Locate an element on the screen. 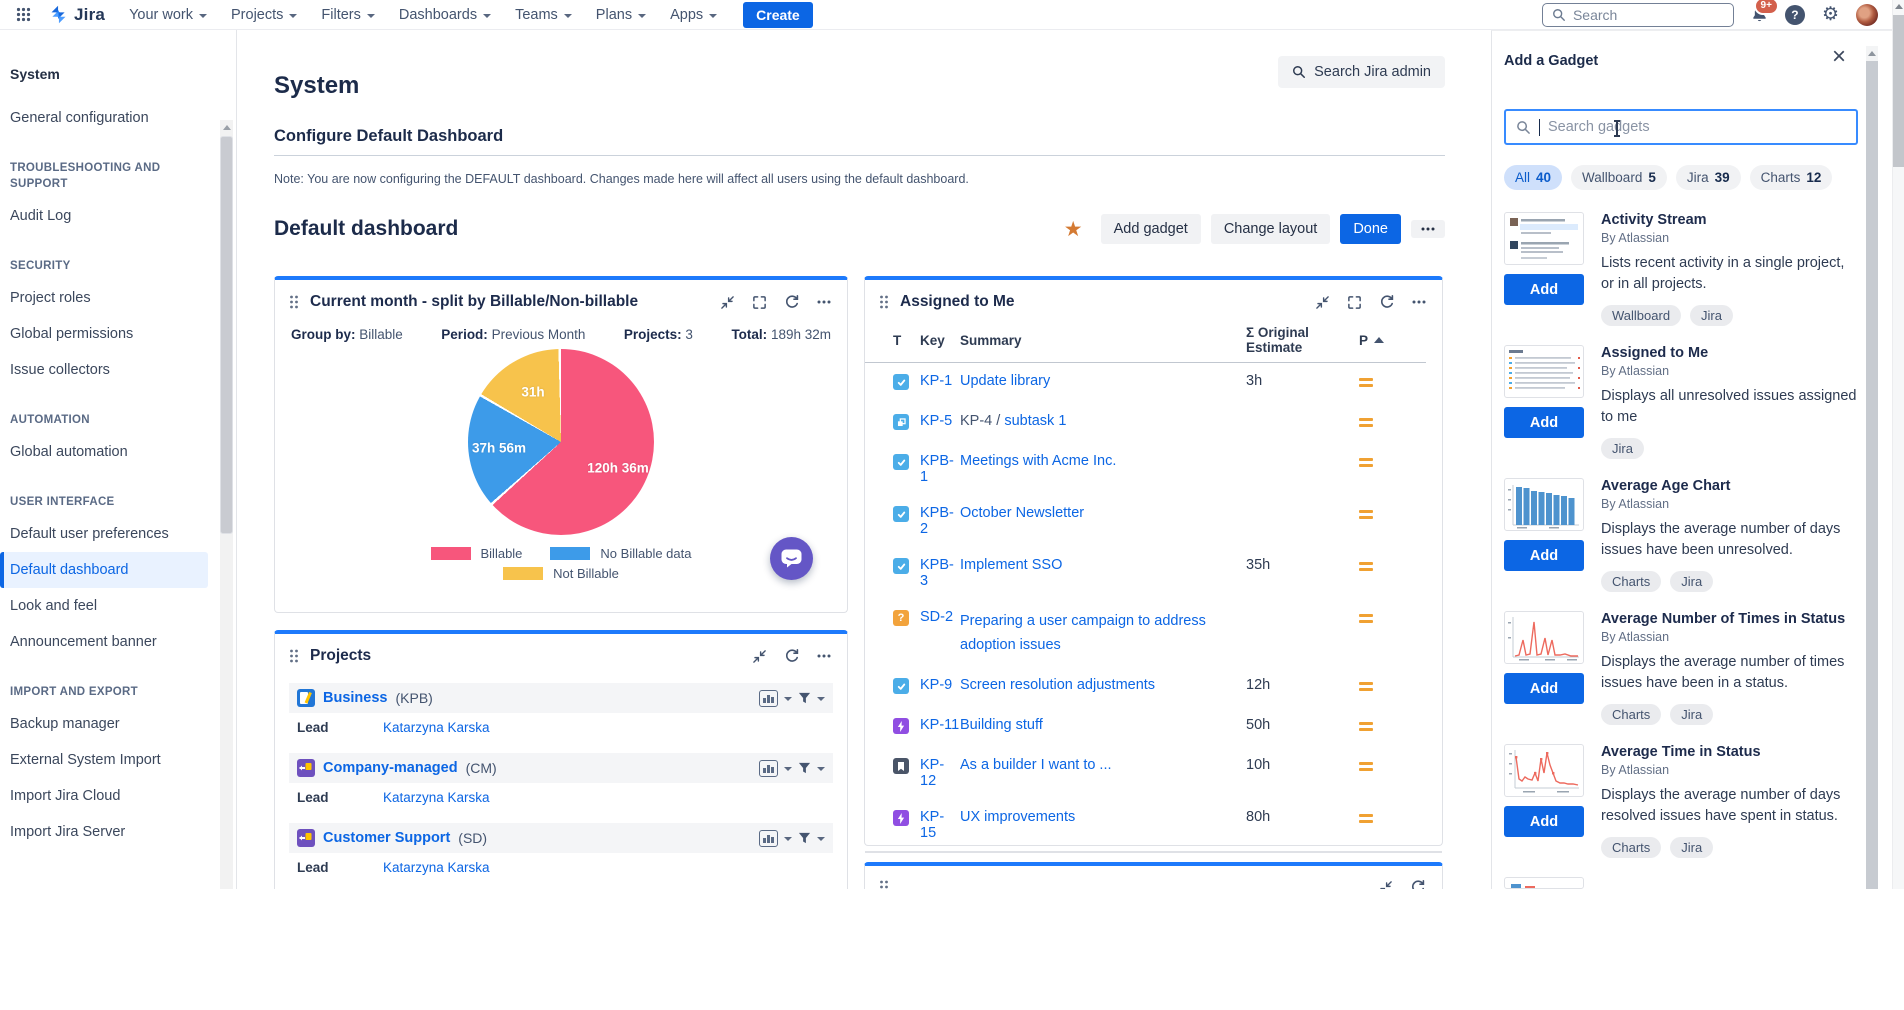 The image size is (1904, 1010). global-search-input is located at coordinates (1638, 15).